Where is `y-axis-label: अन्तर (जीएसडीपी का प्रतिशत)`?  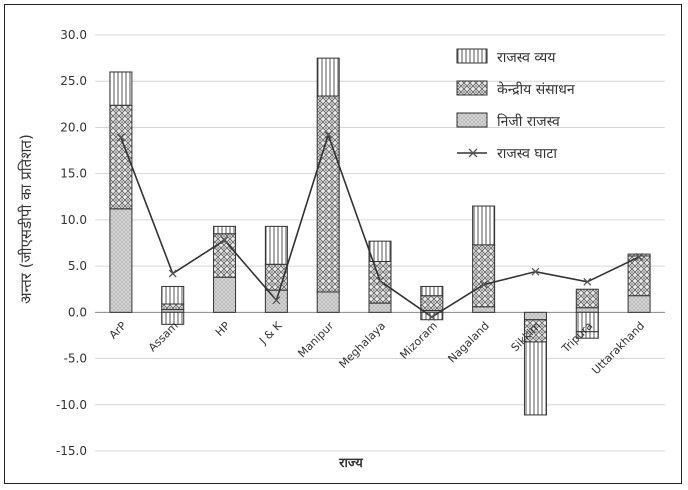
y-axis-label: अन्तर (जीएसडीपी का प्रतिशत) is located at coordinates (26, 219).